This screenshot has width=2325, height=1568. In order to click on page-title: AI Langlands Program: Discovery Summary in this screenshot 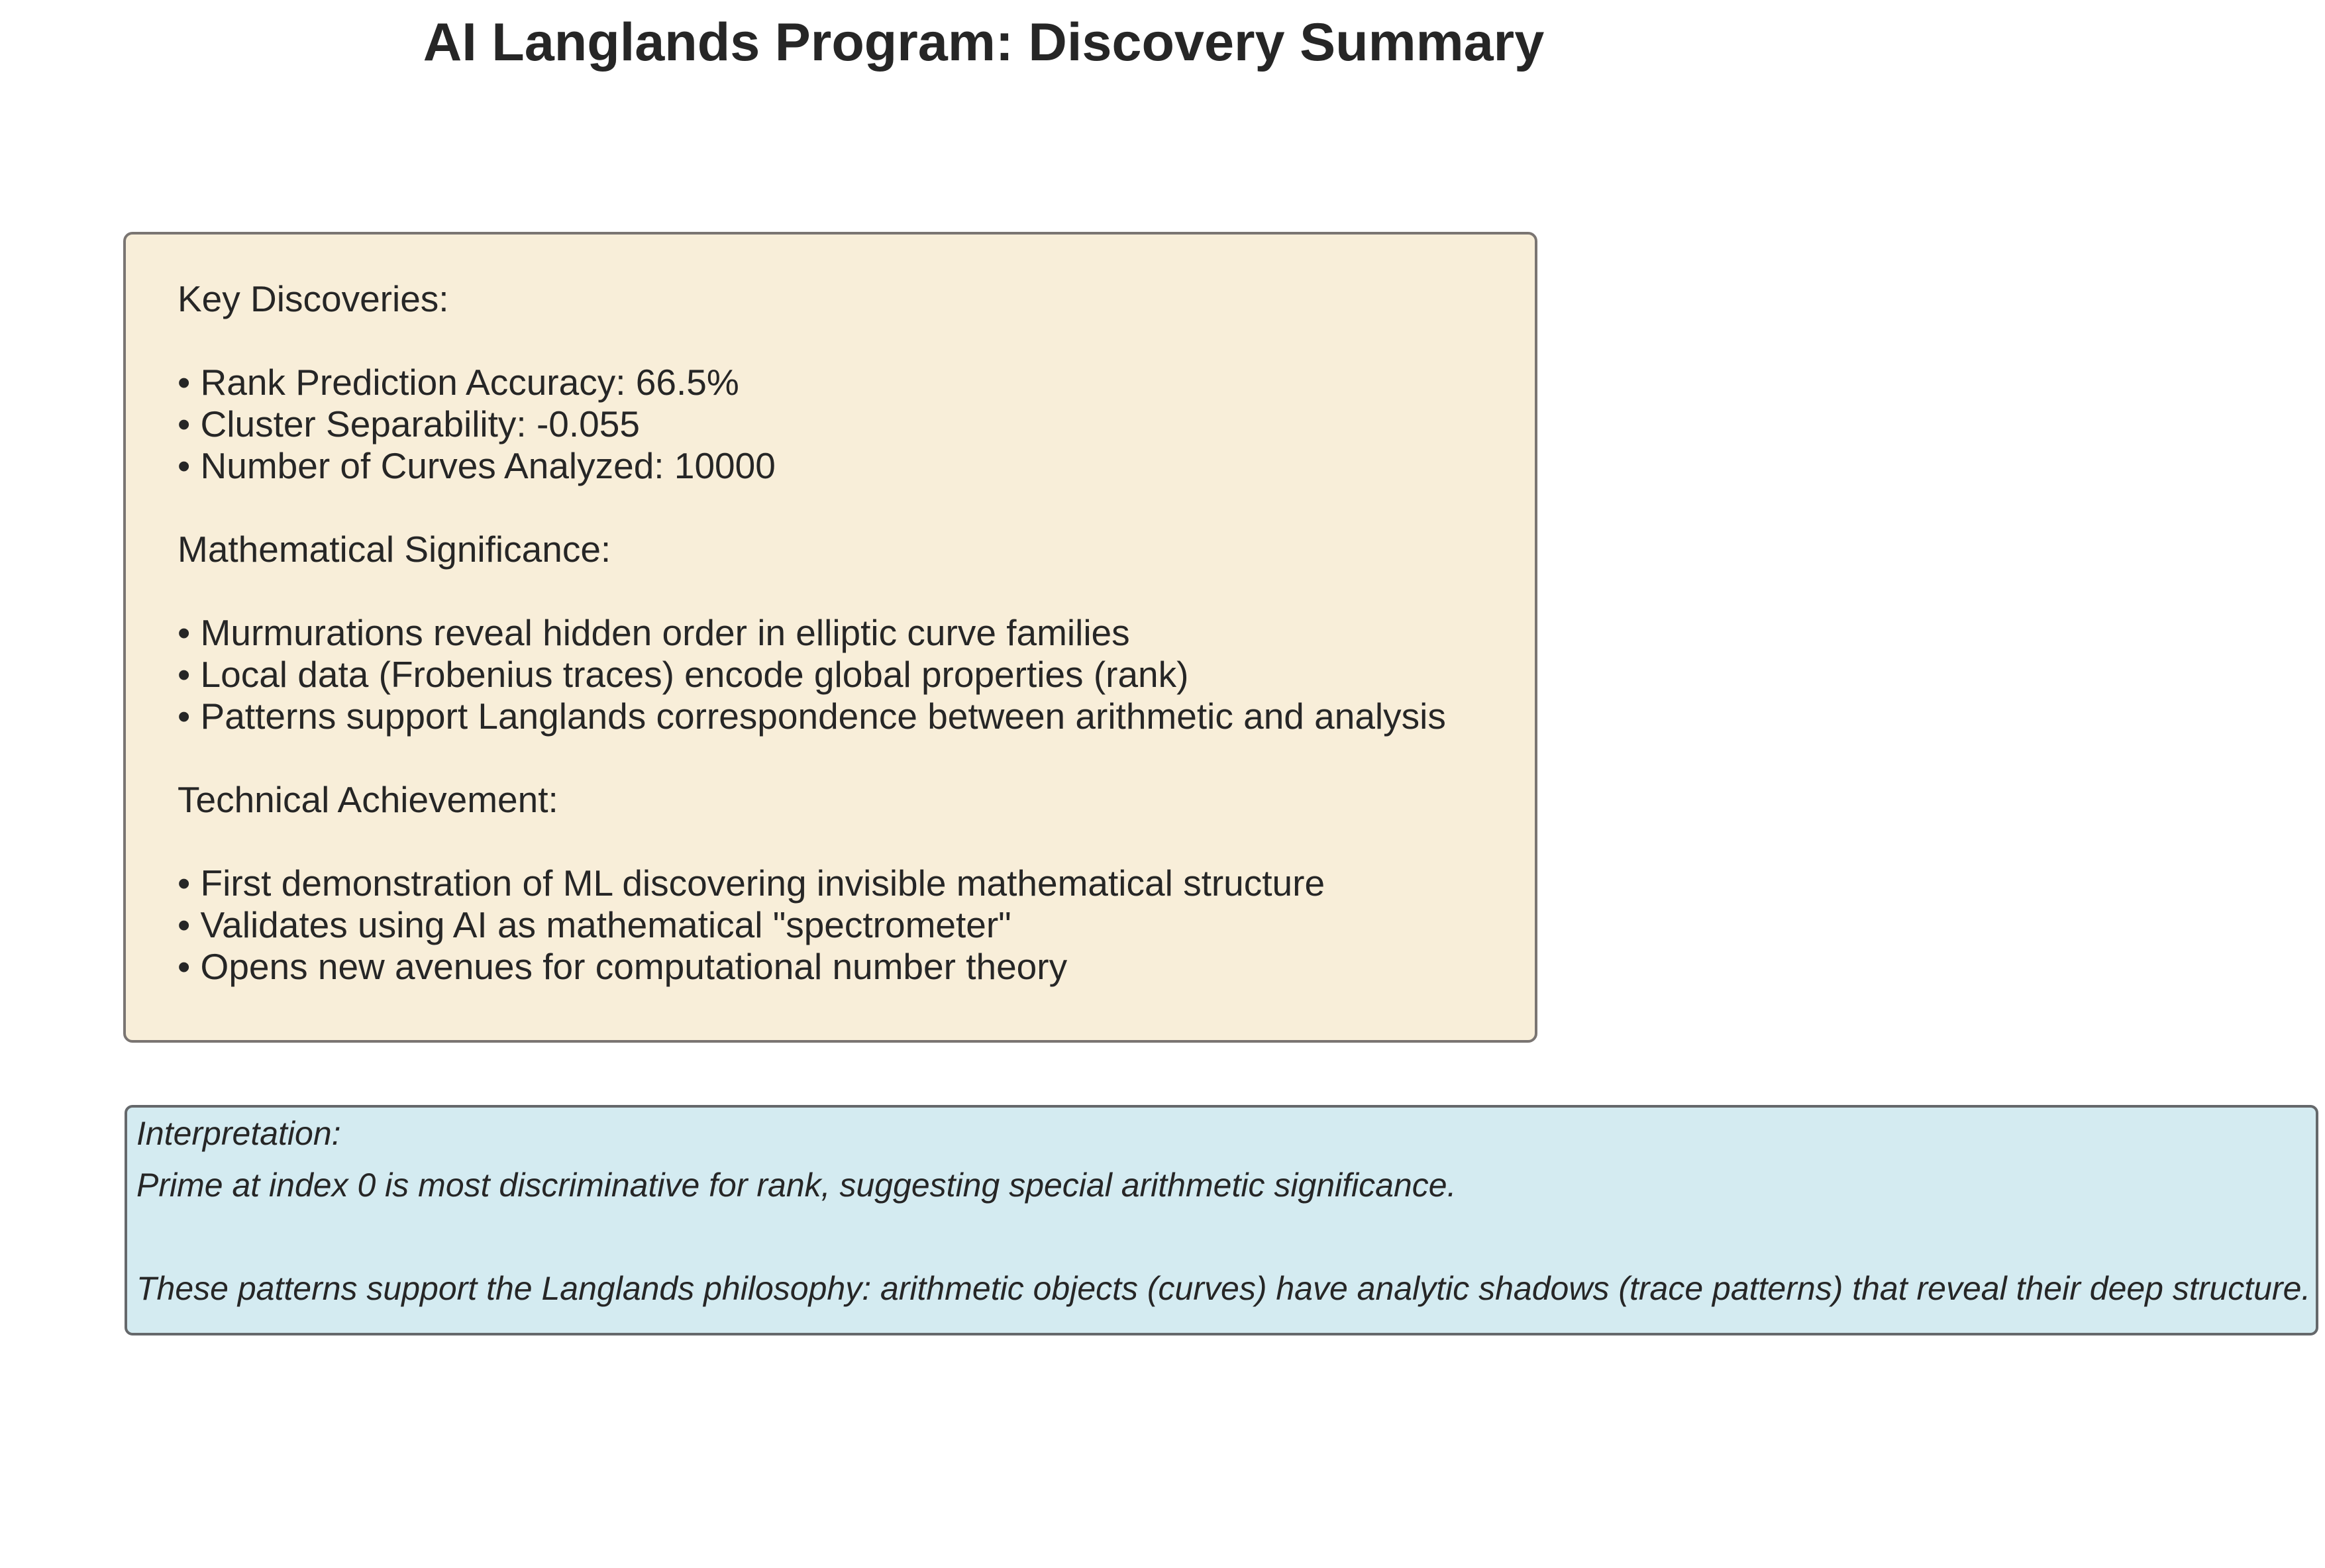, I will do `click(984, 42)`.